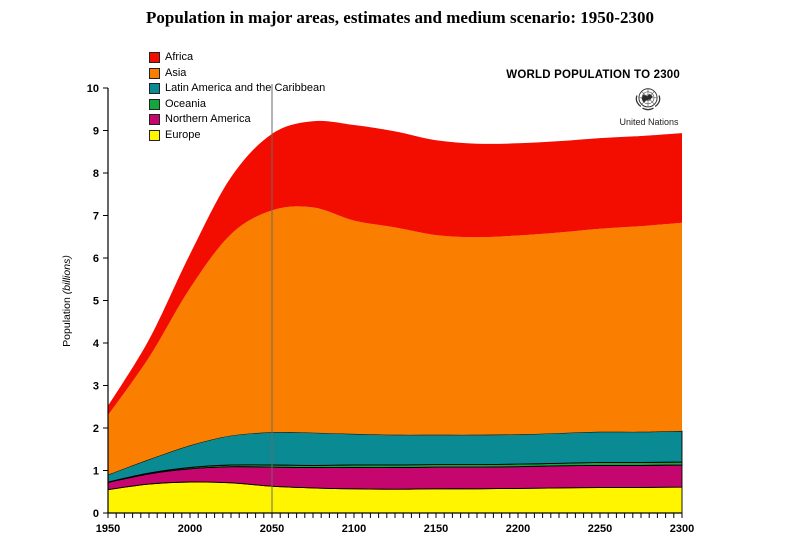 The width and height of the screenshot is (800, 552). Describe the element at coordinates (96, 387) in the screenshot. I see `y-tick-label: 3` at that location.